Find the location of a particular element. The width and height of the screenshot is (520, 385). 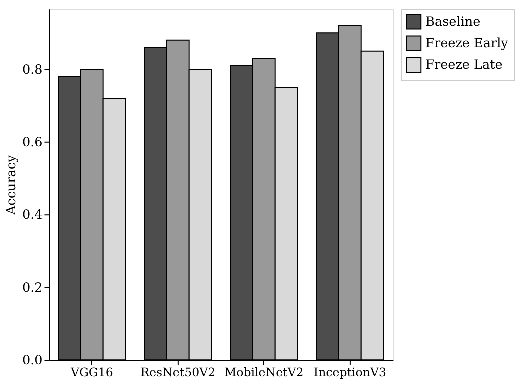

x-tick-label: ResNet50V2 is located at coordinates (178, 372).